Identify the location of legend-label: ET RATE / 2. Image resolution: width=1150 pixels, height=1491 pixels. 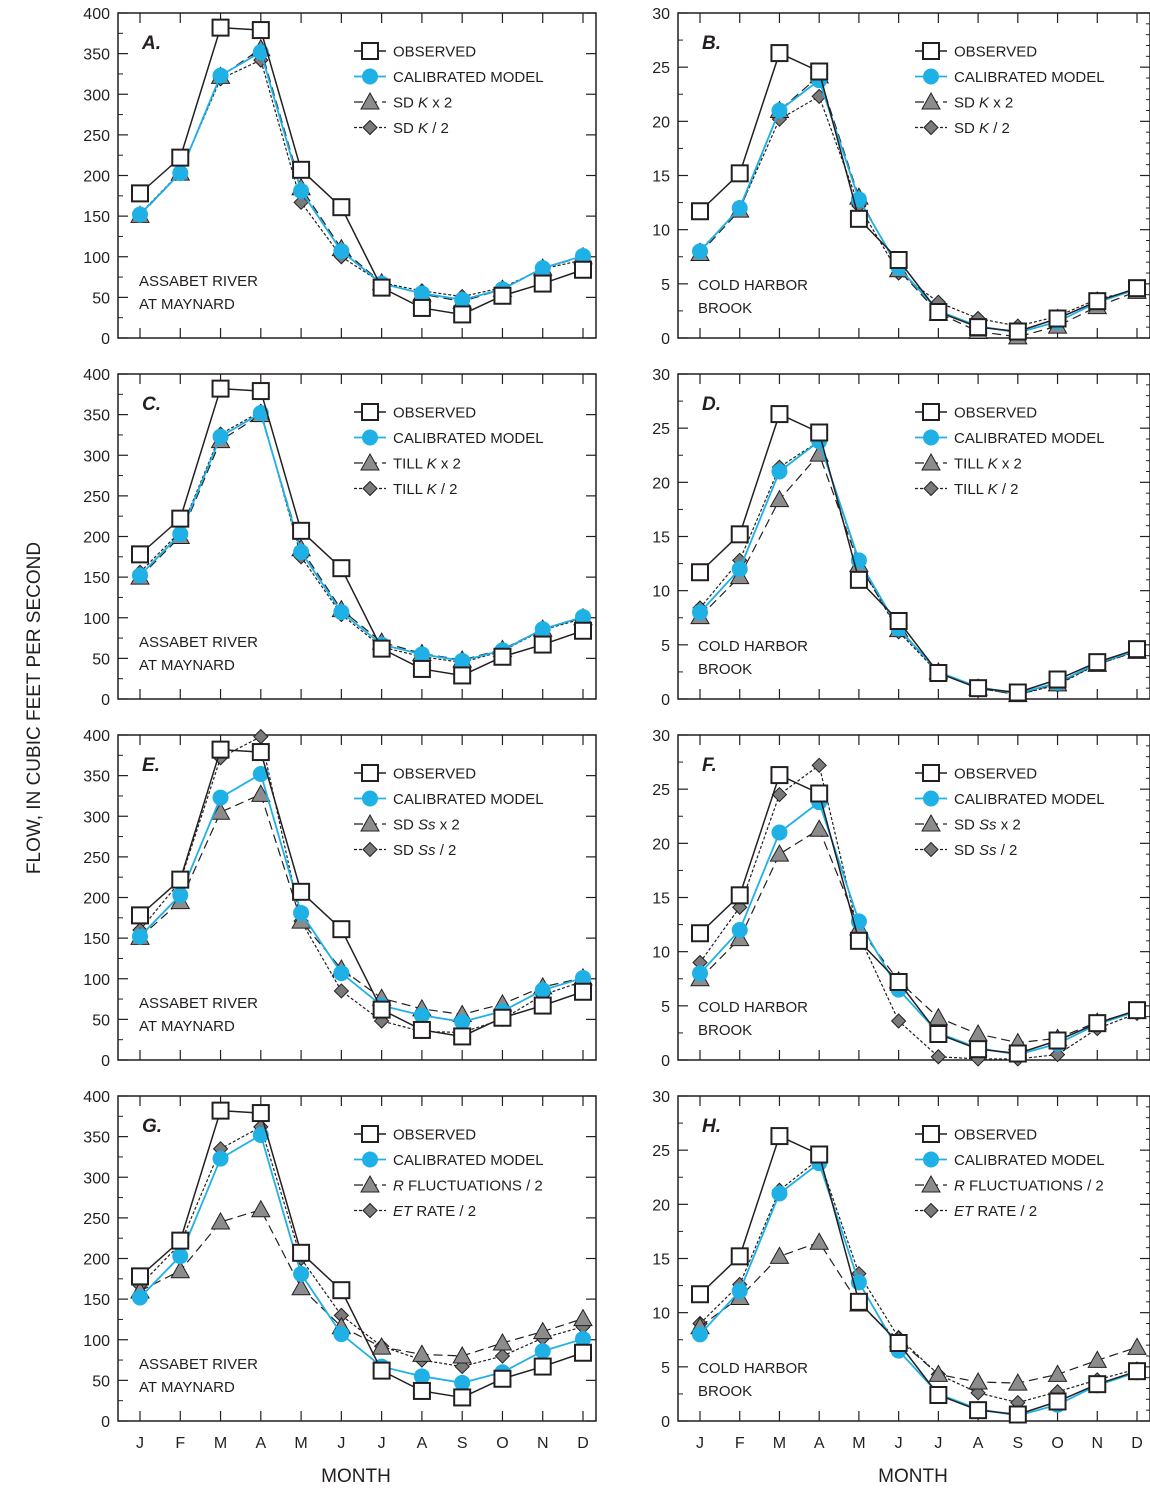
(434, 1211).